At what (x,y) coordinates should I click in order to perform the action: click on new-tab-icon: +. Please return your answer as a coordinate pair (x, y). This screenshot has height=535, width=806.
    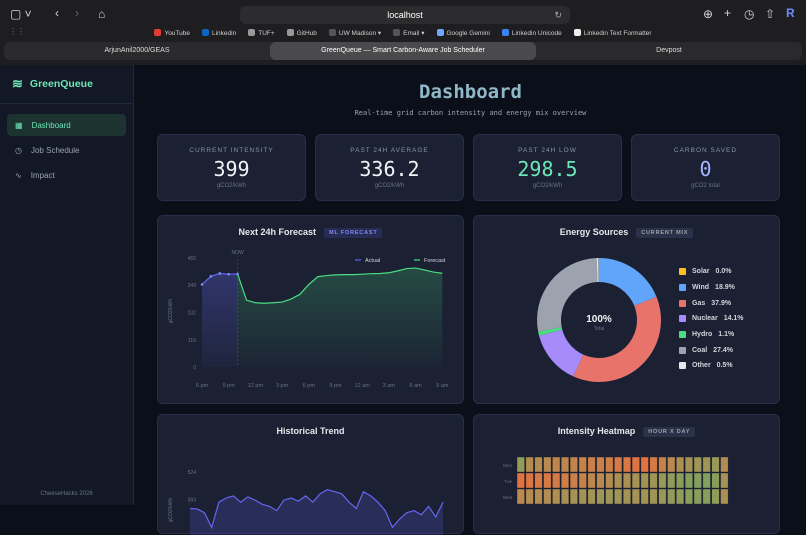
    Looking at the image, I should click on (728, 13).